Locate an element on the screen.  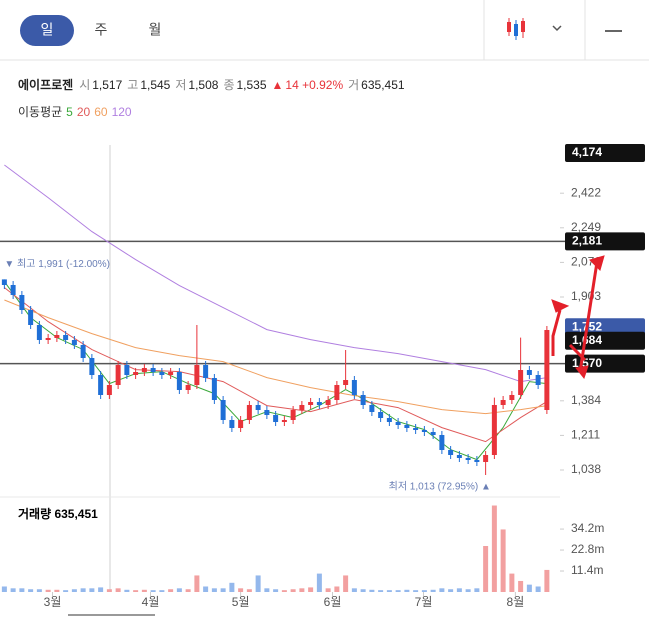
dropdown-chevron is located at coordinates (557, 28).